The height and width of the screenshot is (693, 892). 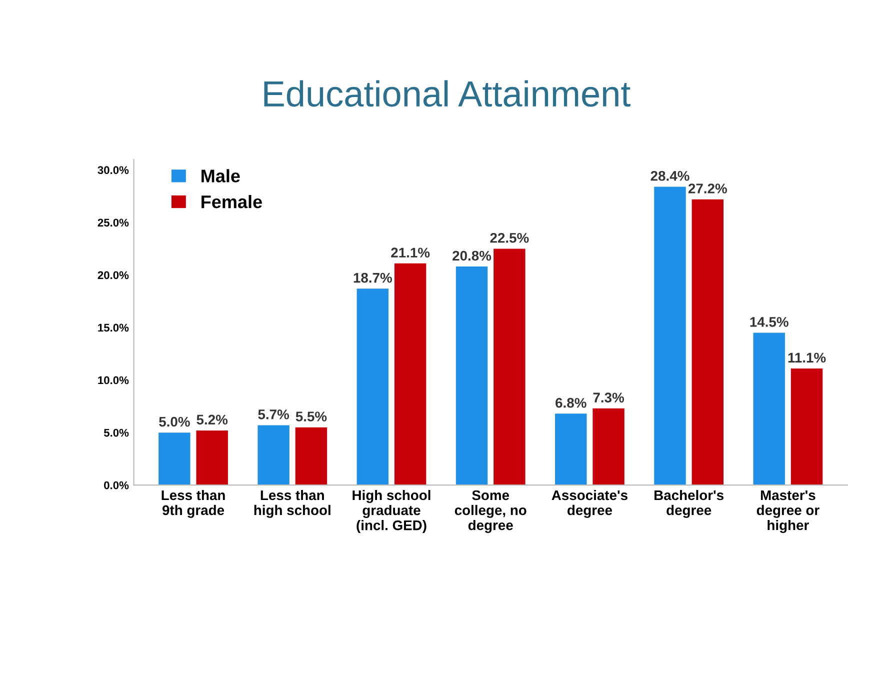 What do you see at coordinates (212, 419) in the screenshot?
I see `data-label: 5.2%` at bounding box center [212, 419].